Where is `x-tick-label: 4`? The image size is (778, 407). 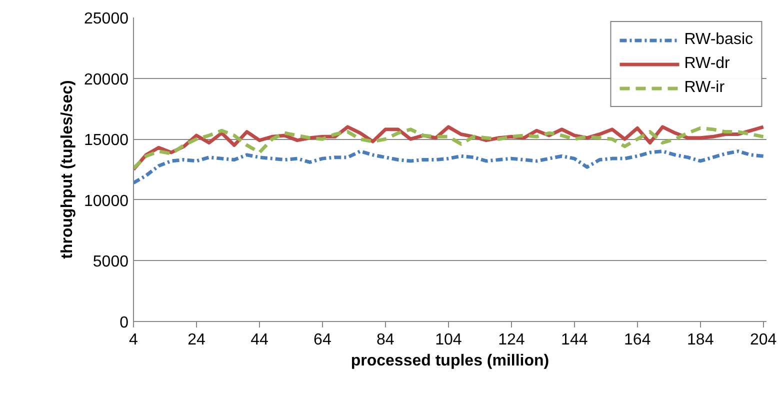
x-tick-label: 4 is located at coordinates (133, 340).